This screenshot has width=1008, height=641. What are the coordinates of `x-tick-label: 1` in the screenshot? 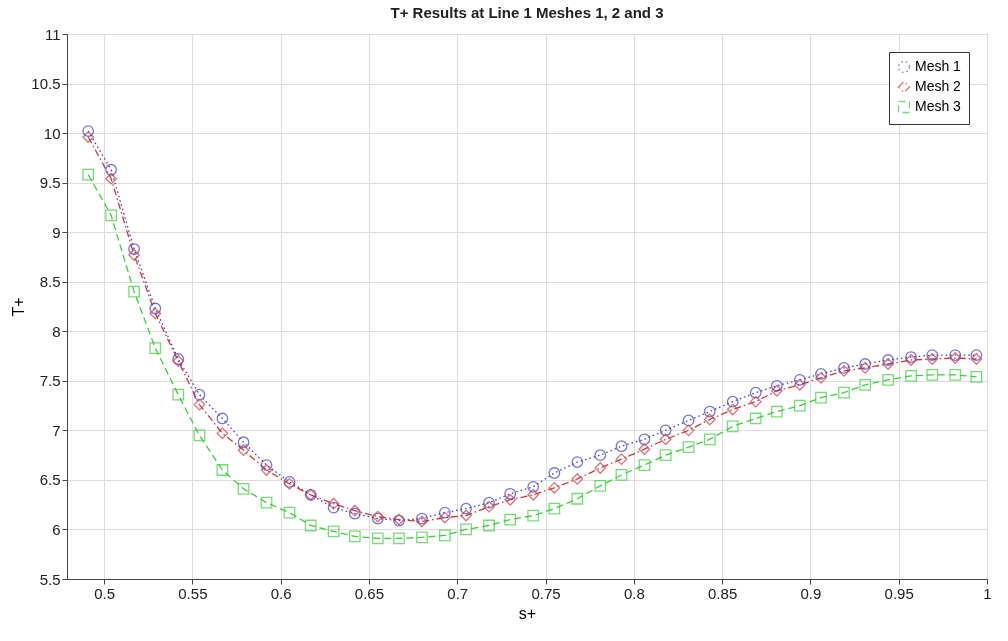 It's located at (987, 593).